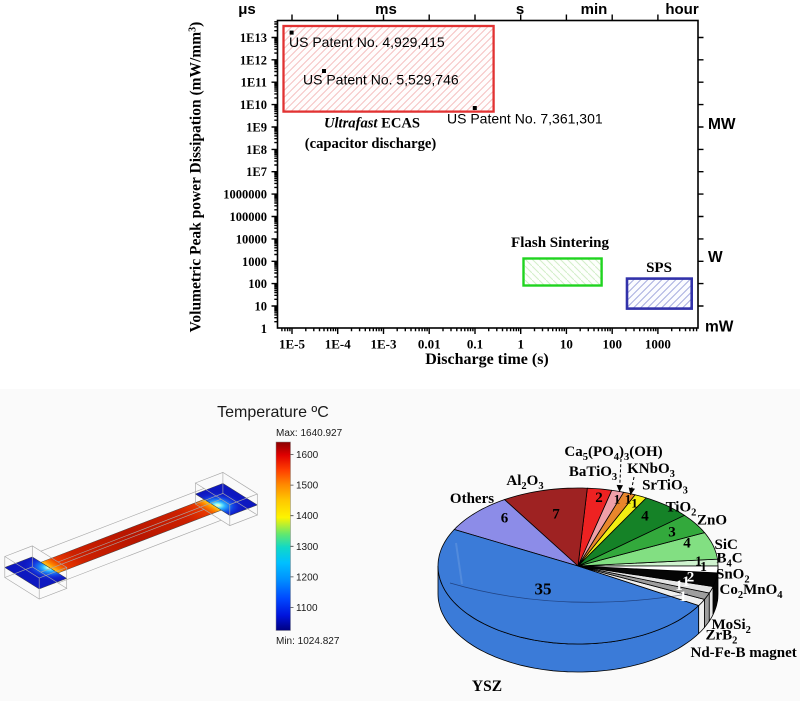 The height and width of the screenshot is (701, 800). What do you see at coordinates (560, 243) in the screenshot?
I see `svg-text: Flash Sintering` at bounding box center [560, 243].